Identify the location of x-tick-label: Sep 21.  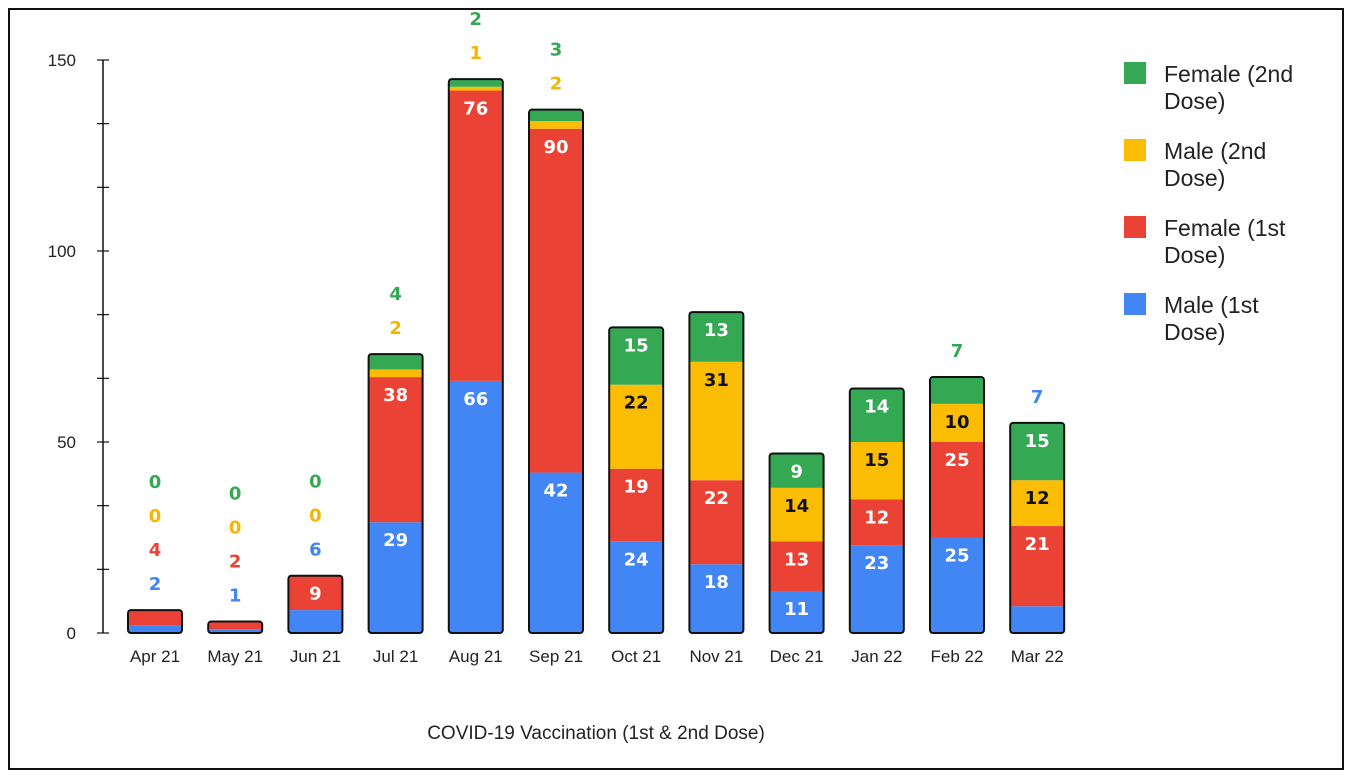
(556, 656).